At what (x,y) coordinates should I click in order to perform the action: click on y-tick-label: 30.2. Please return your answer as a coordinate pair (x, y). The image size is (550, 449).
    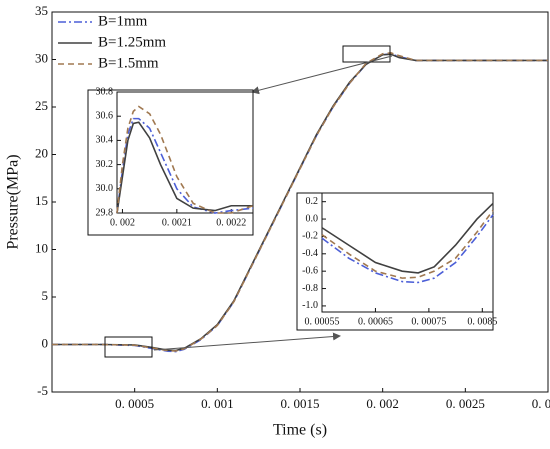
    Looking at the image, I should click on (105, 164).